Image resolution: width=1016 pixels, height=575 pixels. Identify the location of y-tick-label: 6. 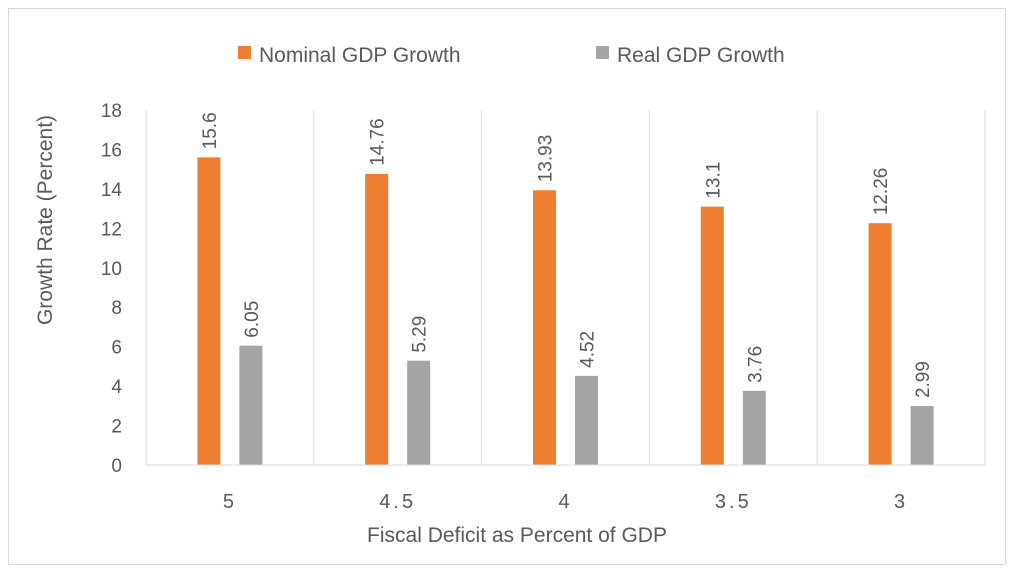
(116, 348).